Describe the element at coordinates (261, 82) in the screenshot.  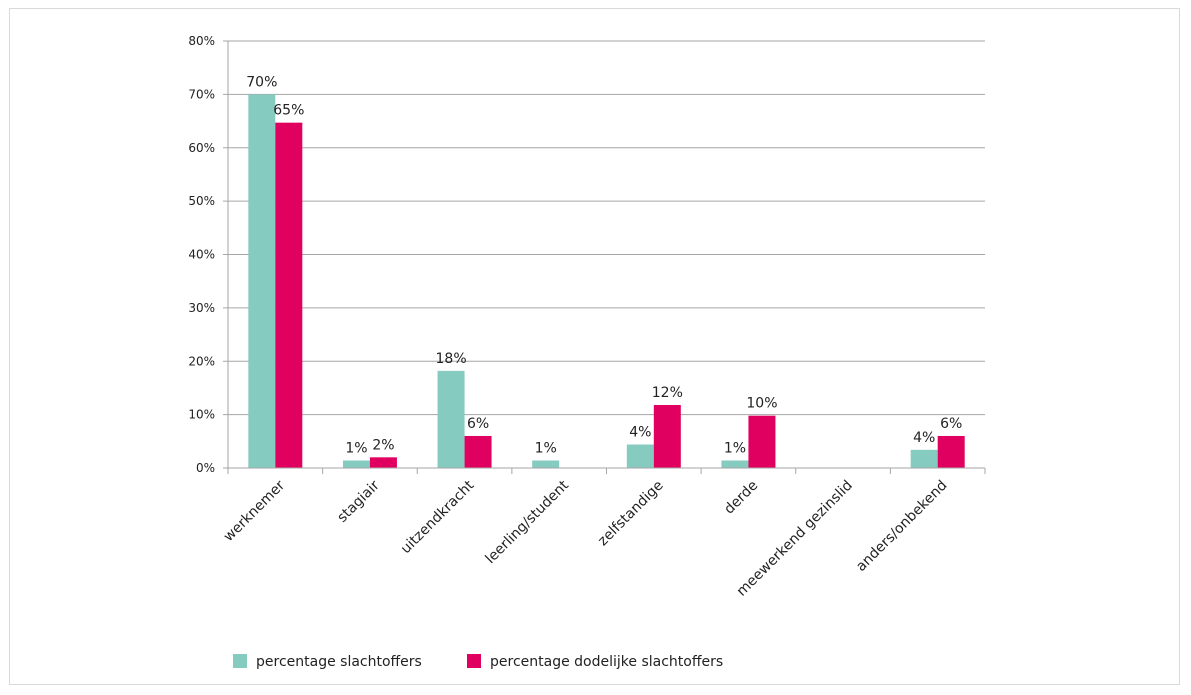
I see `data-label: 70%` at that location.